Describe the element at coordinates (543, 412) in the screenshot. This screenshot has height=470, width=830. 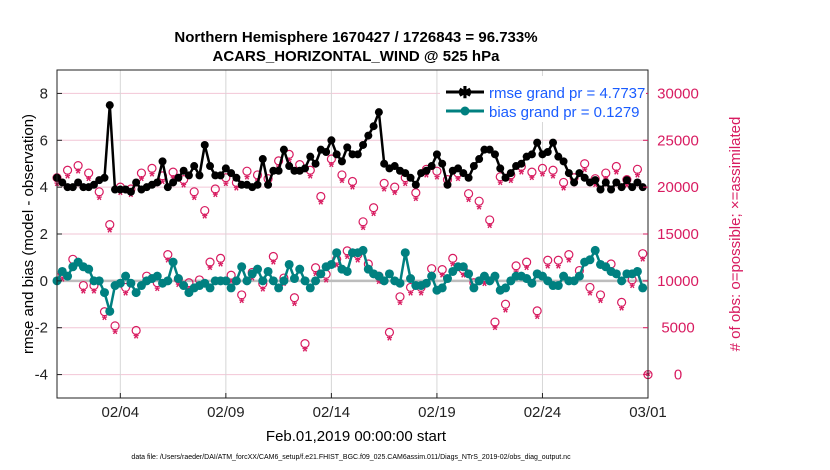
I see `x-tick-label: 02/24` at that location.